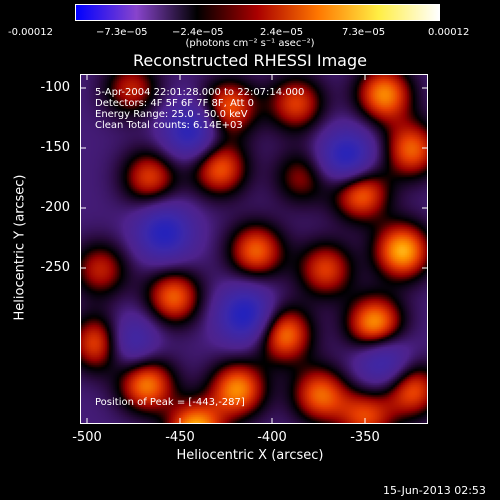 This screenshot has width=500, height=500. I want to click on y-tick-label: -150, so click(55, 147).